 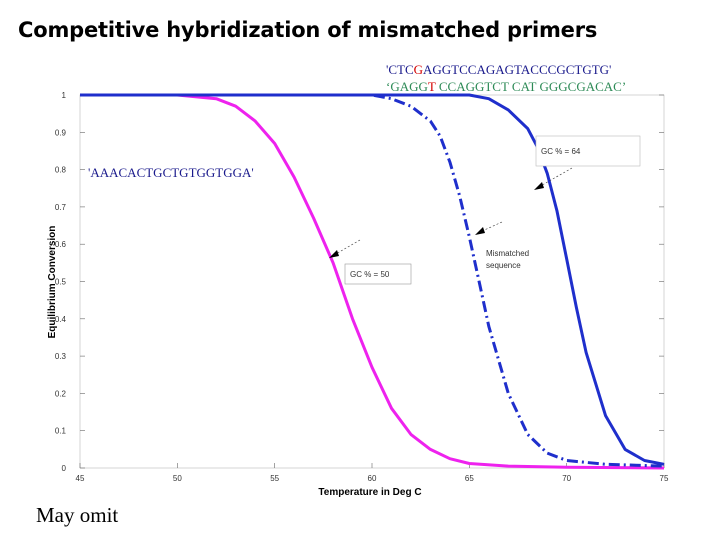 What do you see at coordinates (418, 69) in the screenshot?
I see `top-strand-mismatch-base: G` at bounding box center [418, 69].